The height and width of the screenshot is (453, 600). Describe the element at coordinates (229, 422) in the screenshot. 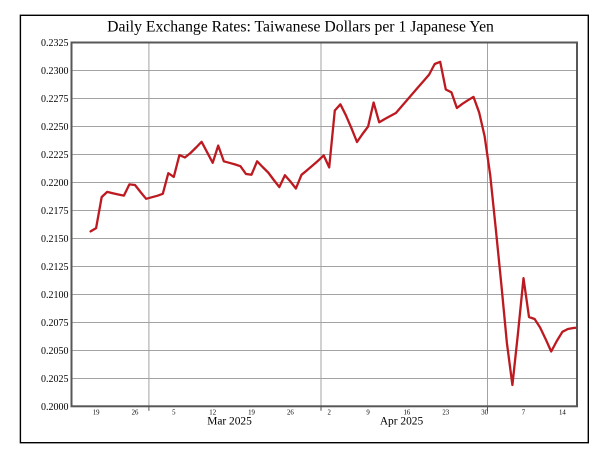

I see `svg-text: Mar 2025` at that location.